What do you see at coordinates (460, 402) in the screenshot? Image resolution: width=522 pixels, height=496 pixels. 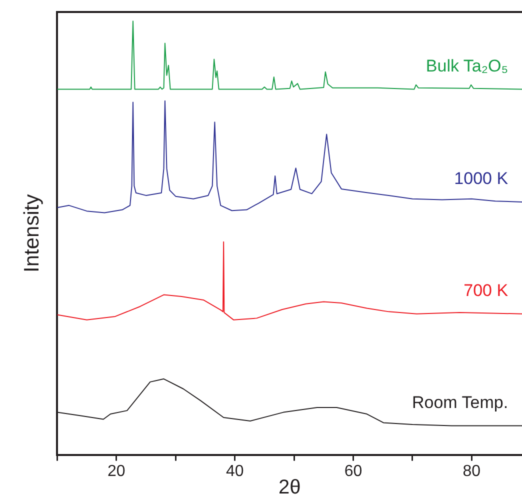 I see `series-label: Room Temp.` at bounding box center [460, 402].